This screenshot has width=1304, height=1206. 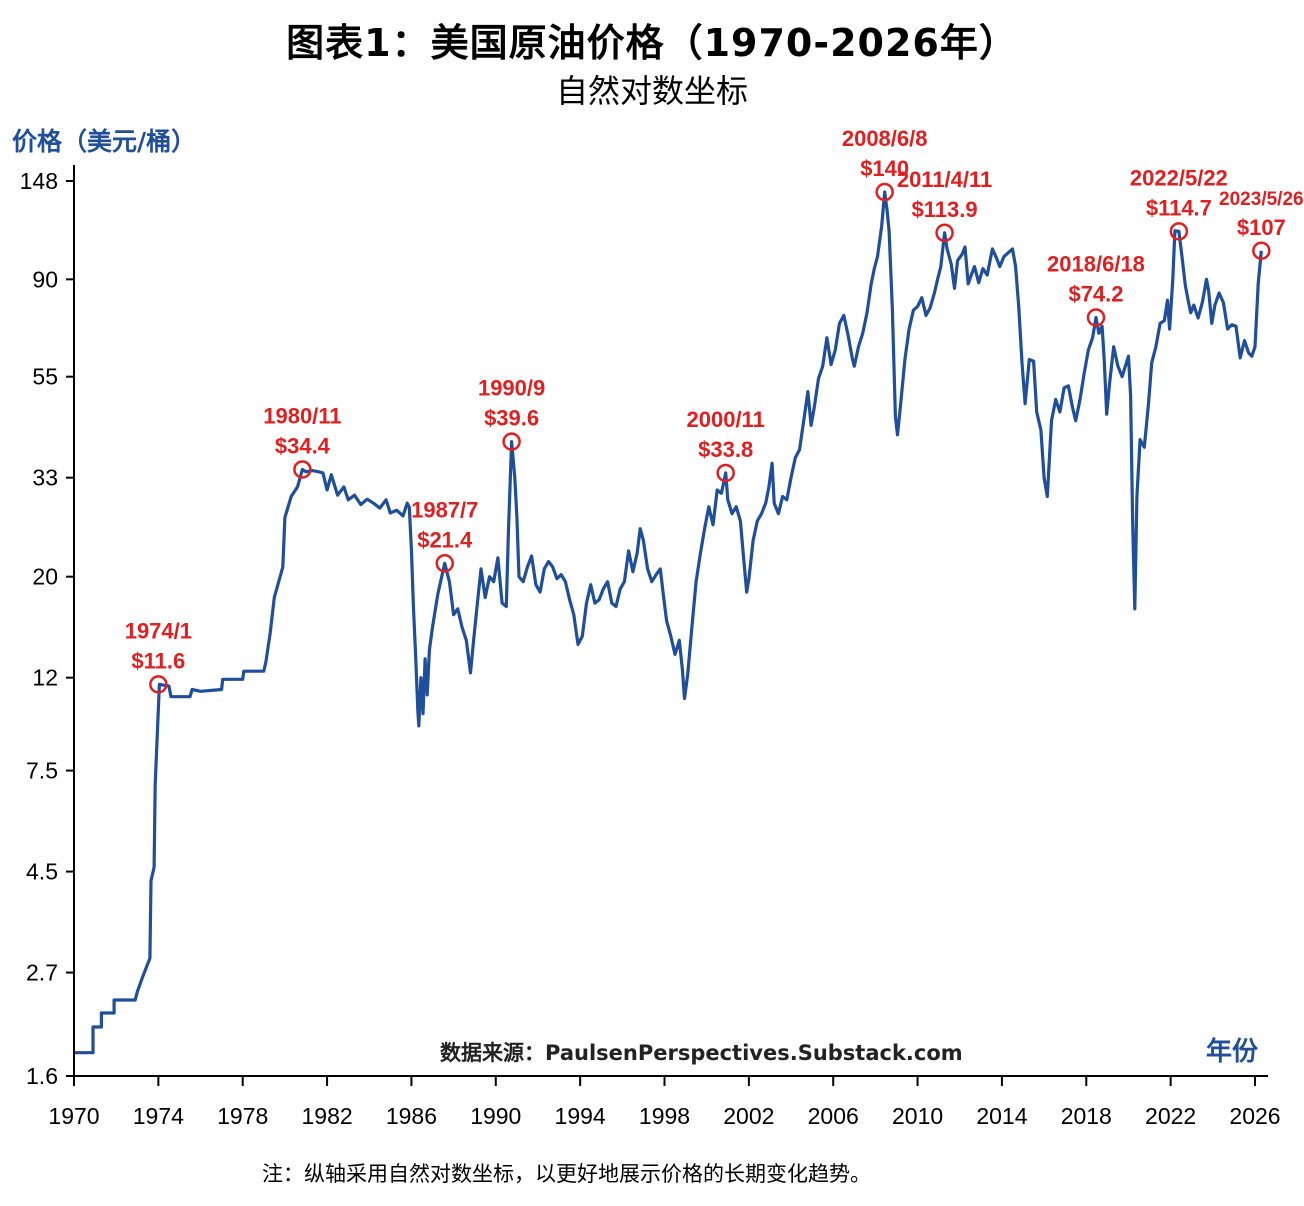 I want to click on x-tick-label: 1994, so click(x=580, y=1116).